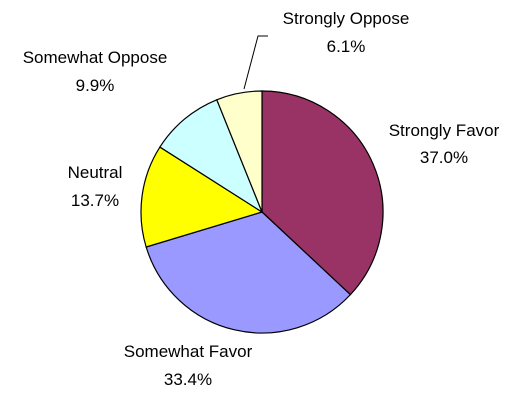 This screenshot has width=515, height=398. Describe the element at coordinates (188, 379) in the screenshot. I see `value-somewhat-favor: 33.4%` at that location.